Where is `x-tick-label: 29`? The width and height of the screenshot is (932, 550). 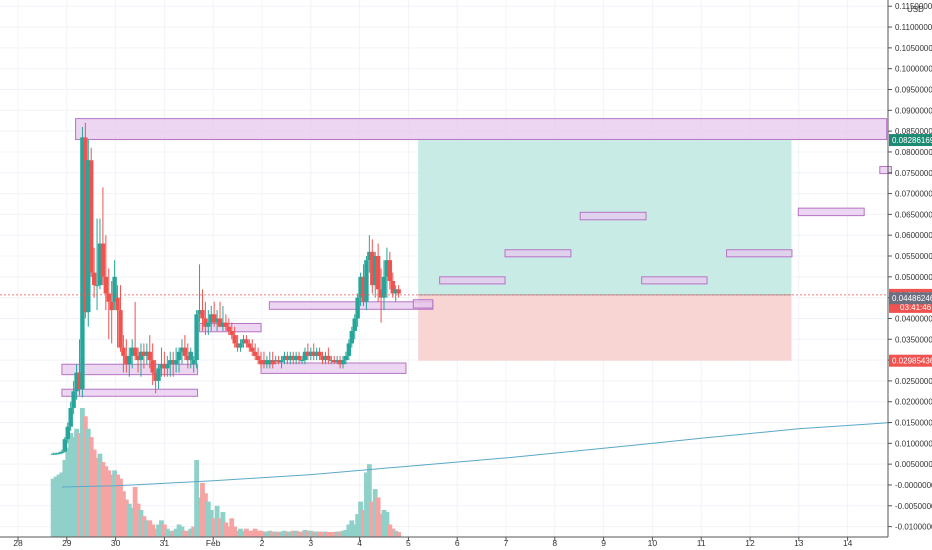
x-tick-label: 29 is located at coordinates (67, 543).